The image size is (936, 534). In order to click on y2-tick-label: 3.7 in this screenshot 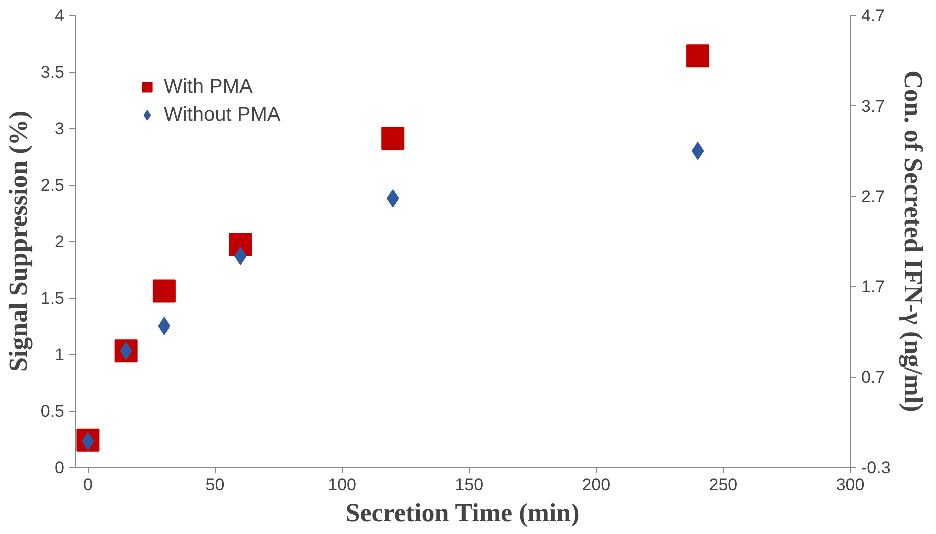, I will do `click(874, 106)`.